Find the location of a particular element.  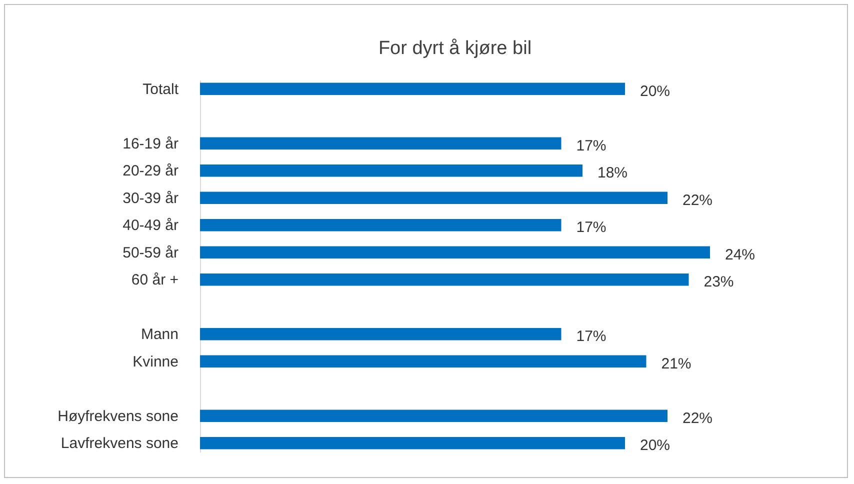

y-tick-label: 60 år + is located at coordinates (155, 280).